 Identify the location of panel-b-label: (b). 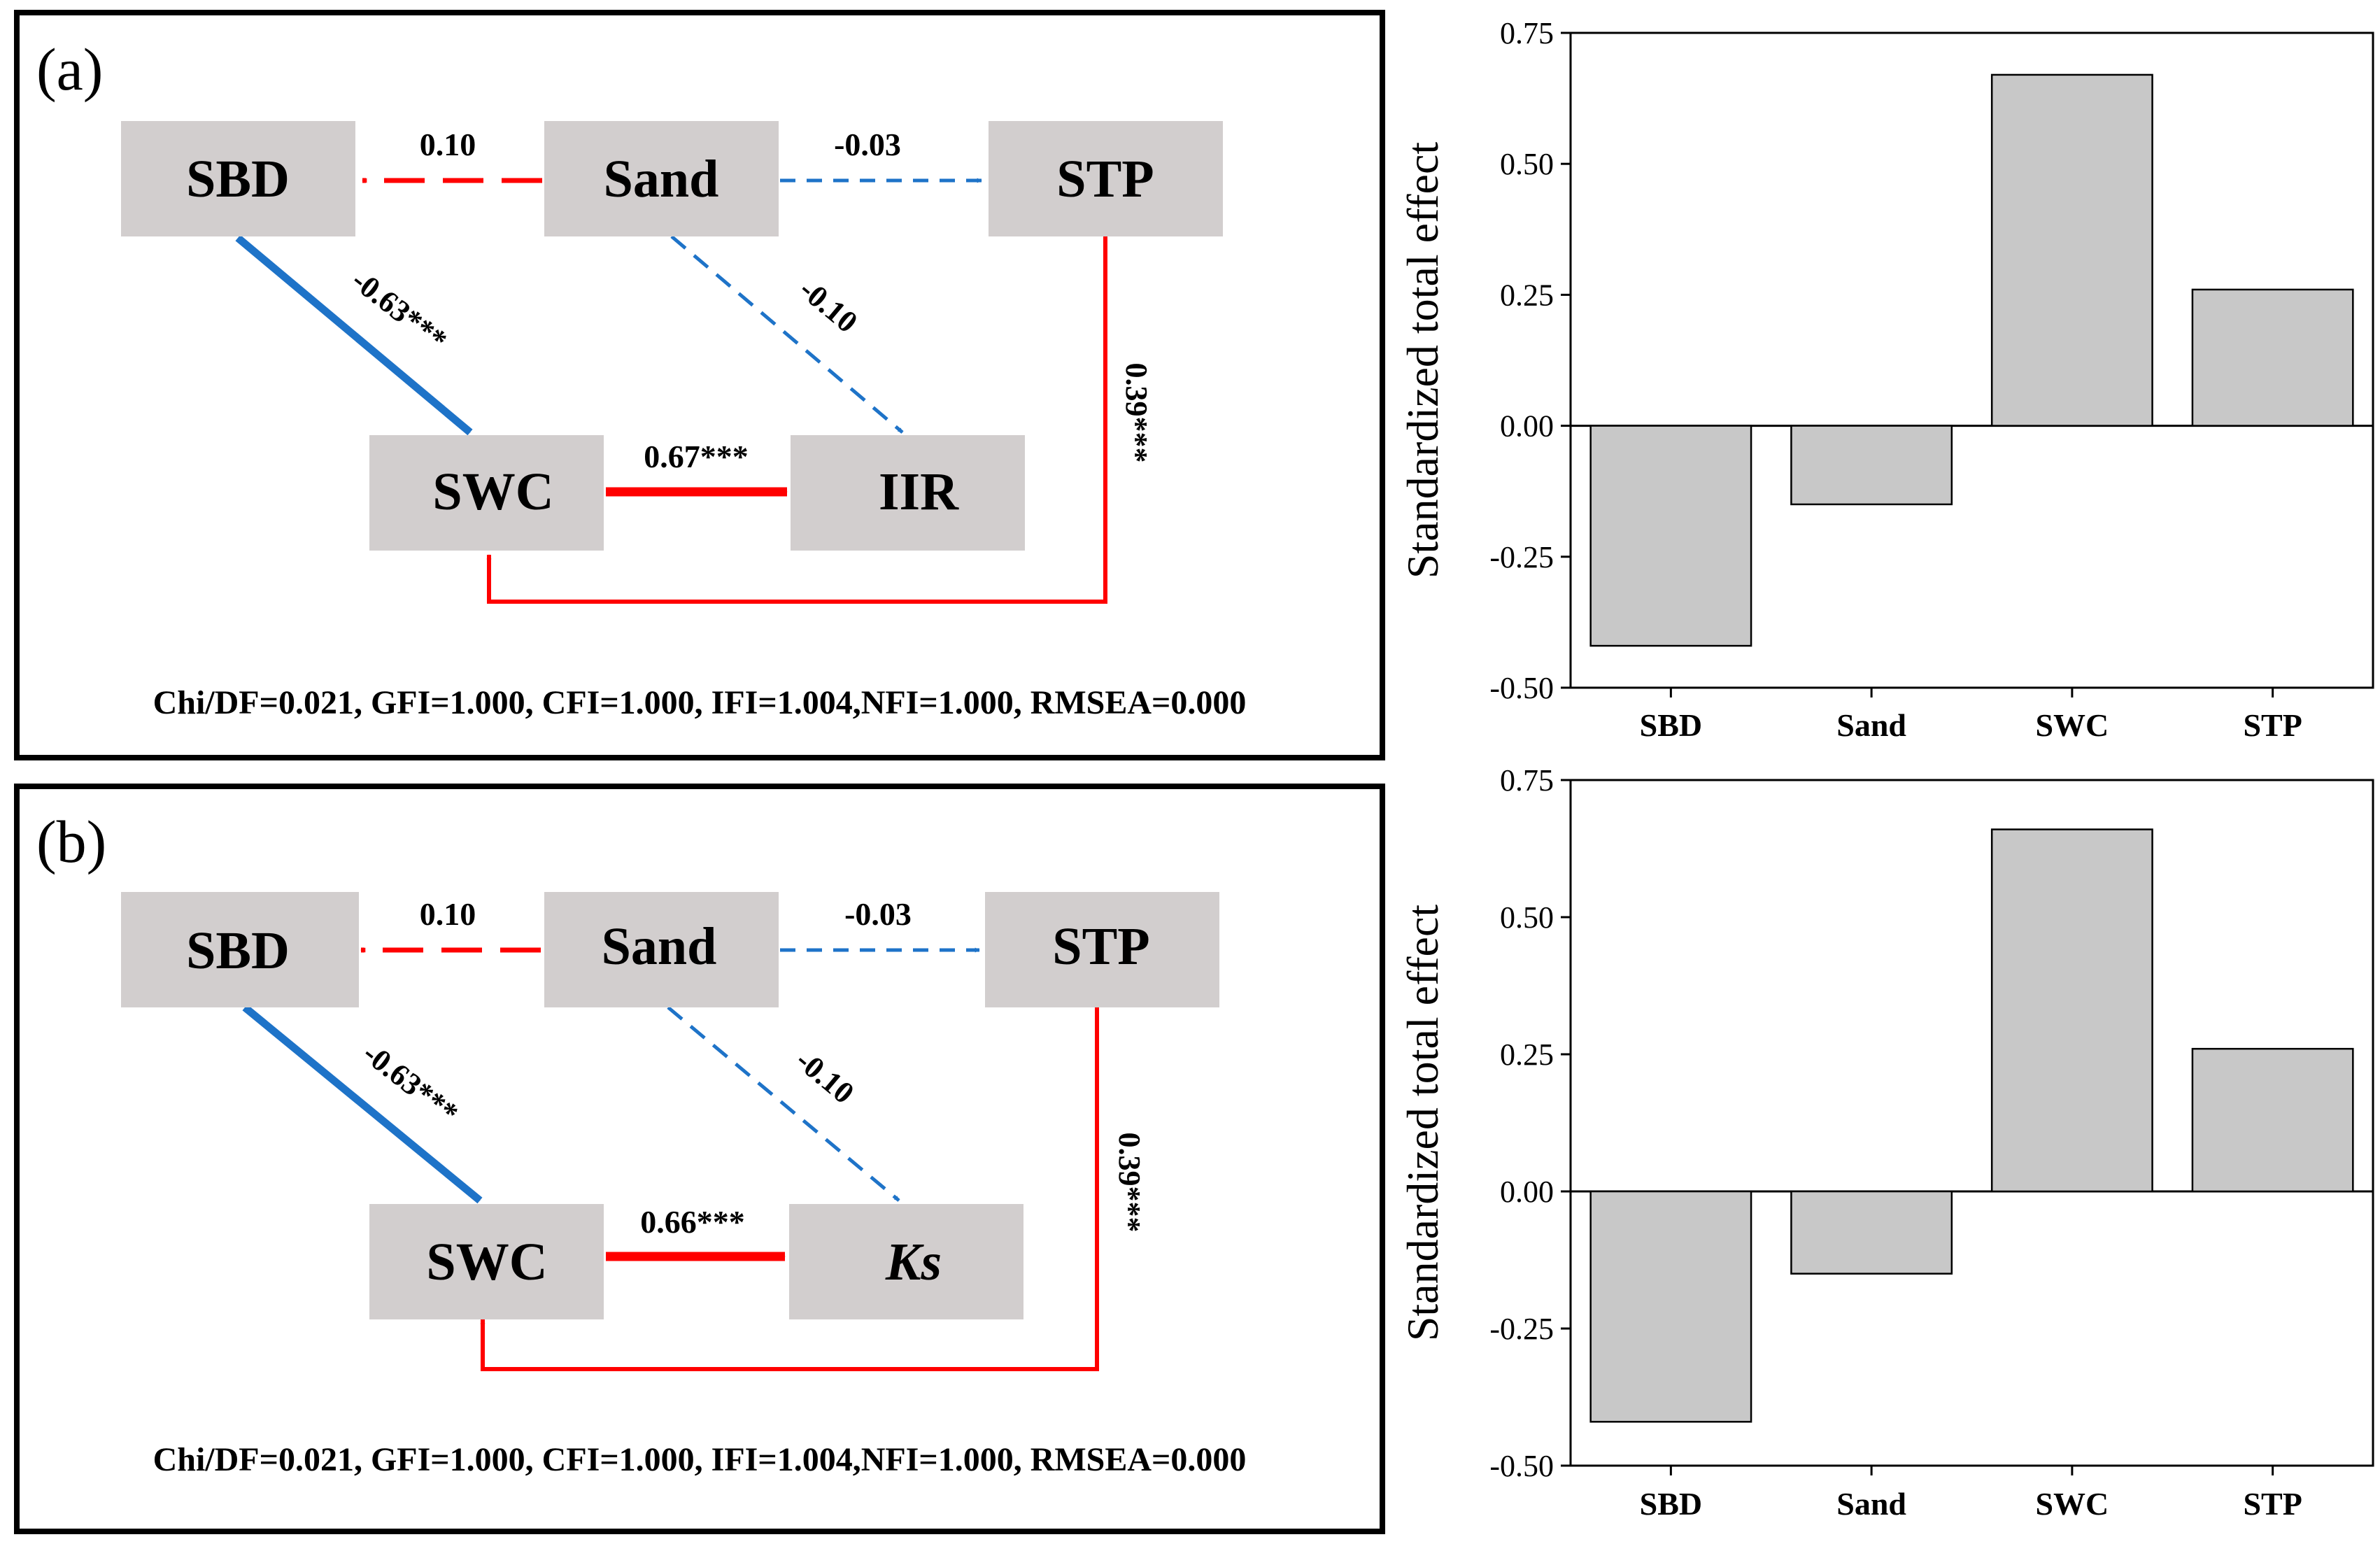
(71, 841).